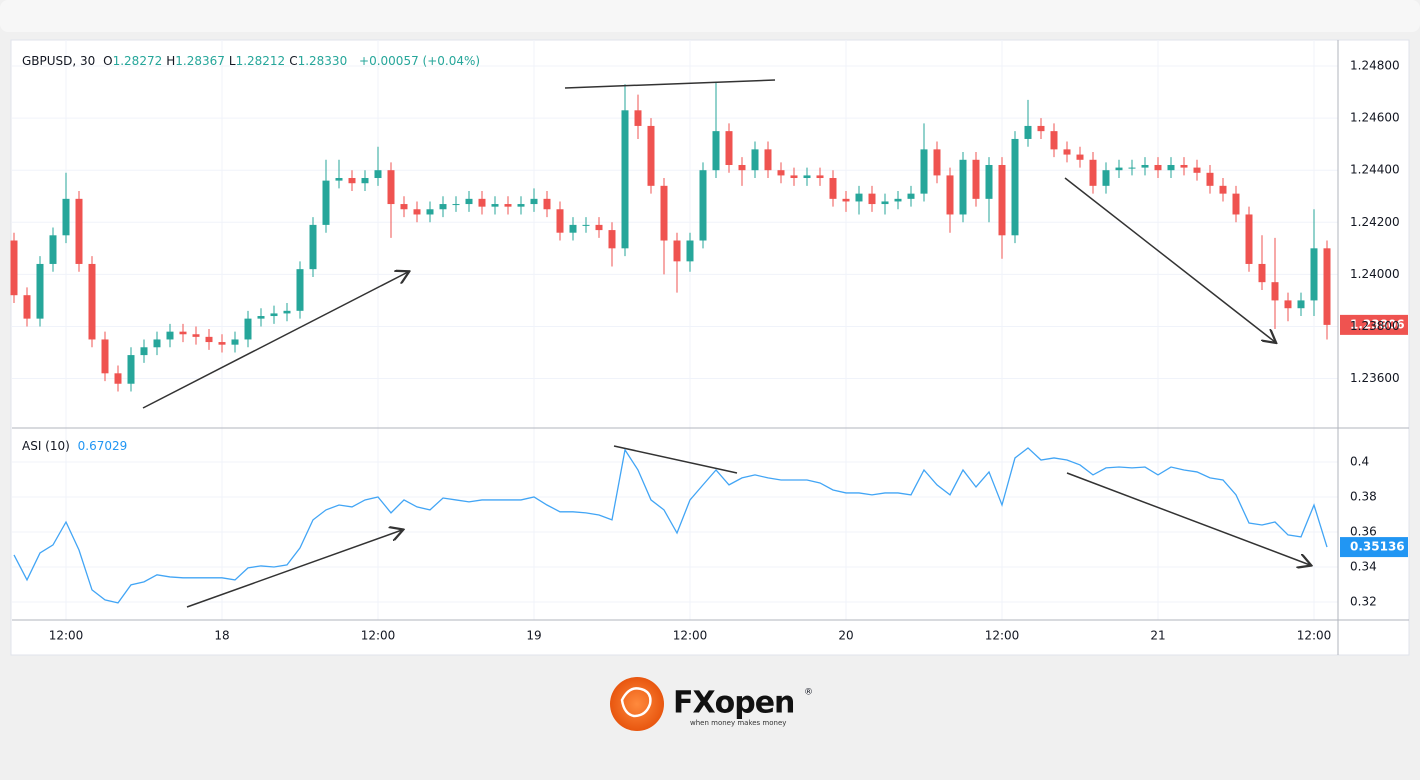  Describe the element at coordinates (1375, 274) in the screenshot. I see `y-tick-label: 1.24000` at that location.